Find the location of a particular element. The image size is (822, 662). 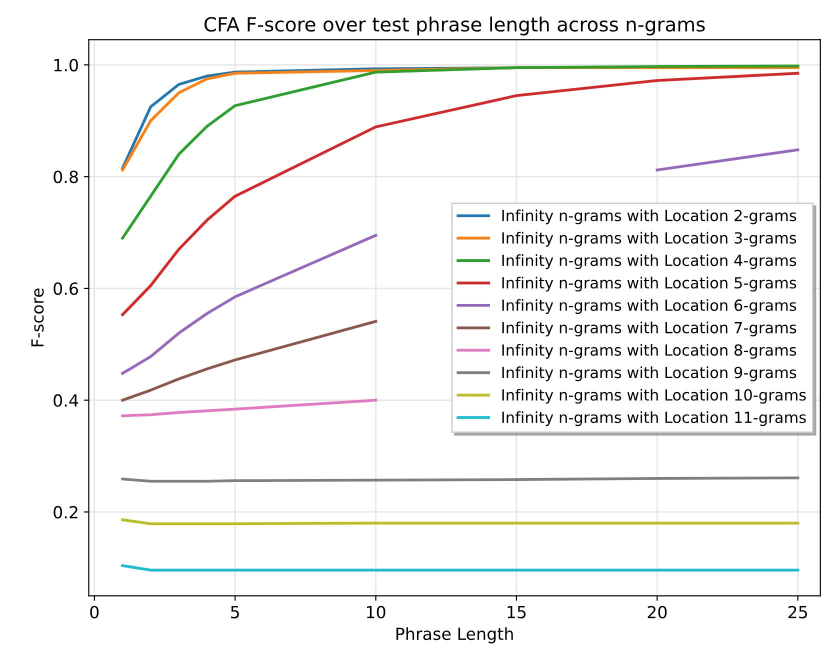

y-tick-label: 0.4 is located at coordinates (66, 400).